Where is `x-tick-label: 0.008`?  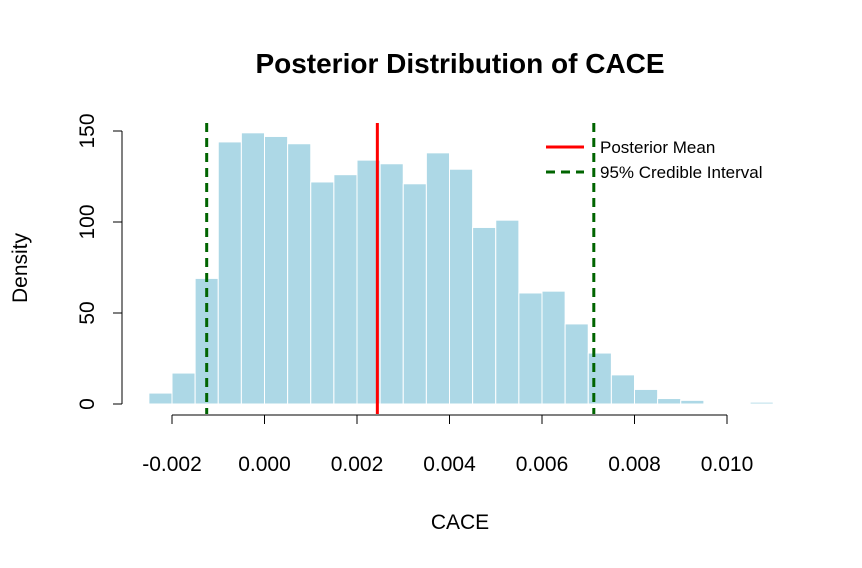
x-tick-label: 0.008 is located at coordinates (634, 464).